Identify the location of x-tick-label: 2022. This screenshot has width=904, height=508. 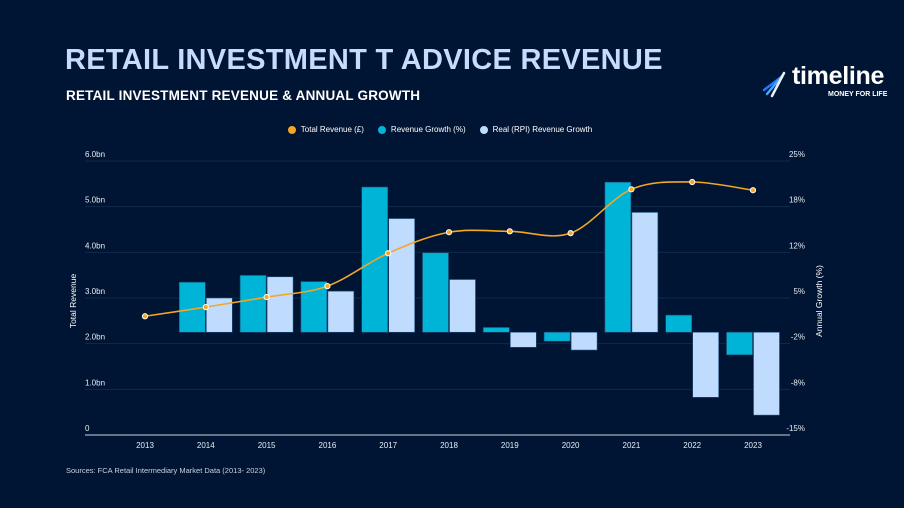
(692, 445).